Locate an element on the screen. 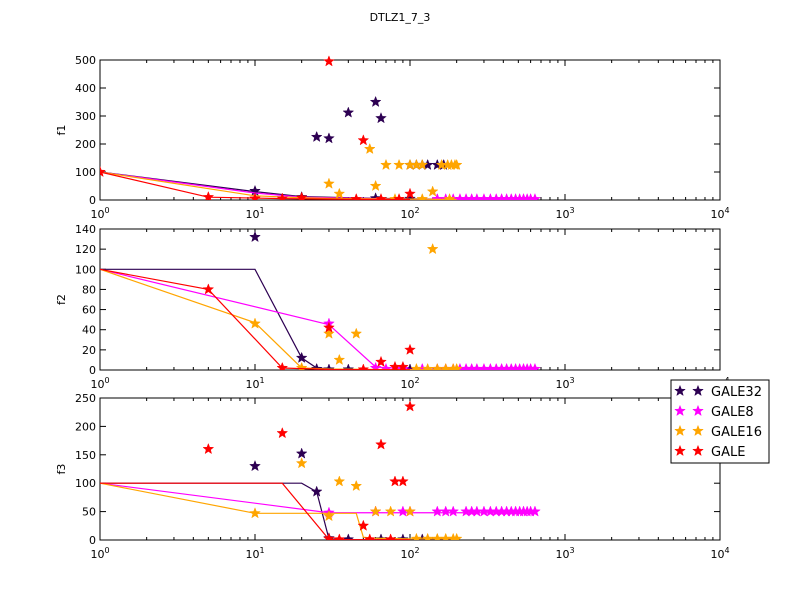  series-line-gale16 is located at coordinates (278, 319).